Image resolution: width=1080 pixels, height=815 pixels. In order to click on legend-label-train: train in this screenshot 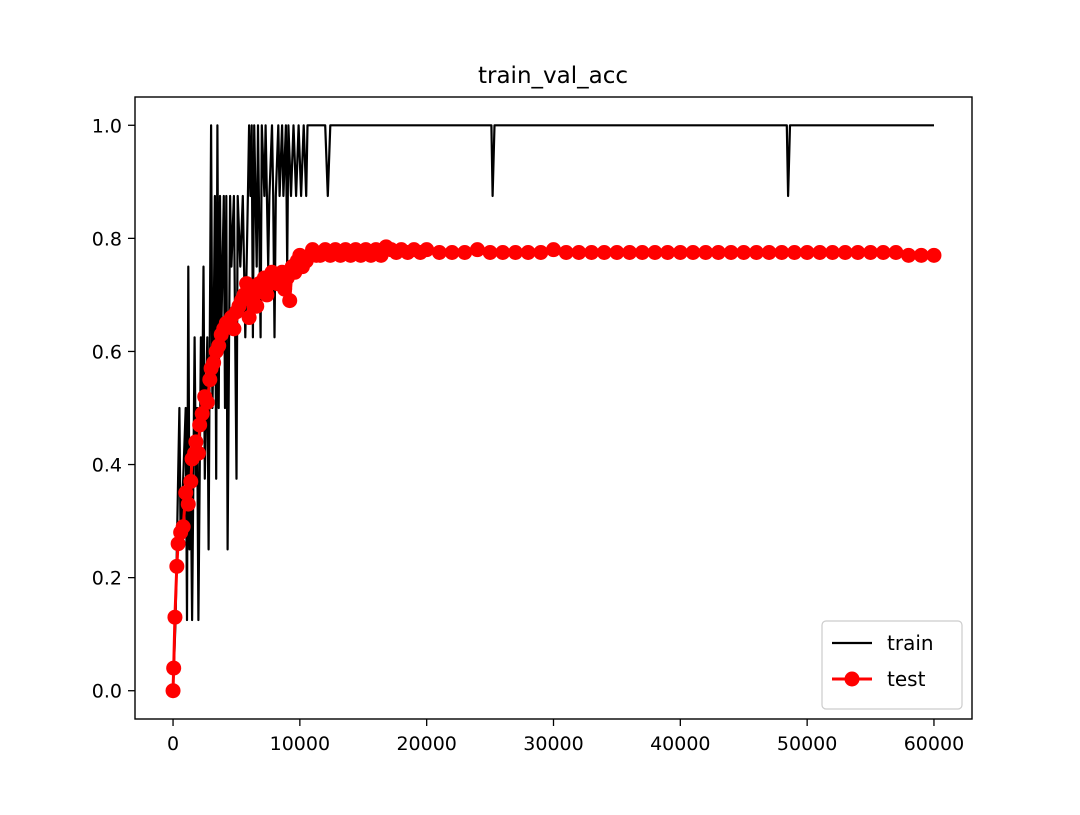, I will do `click(910, 643)`.